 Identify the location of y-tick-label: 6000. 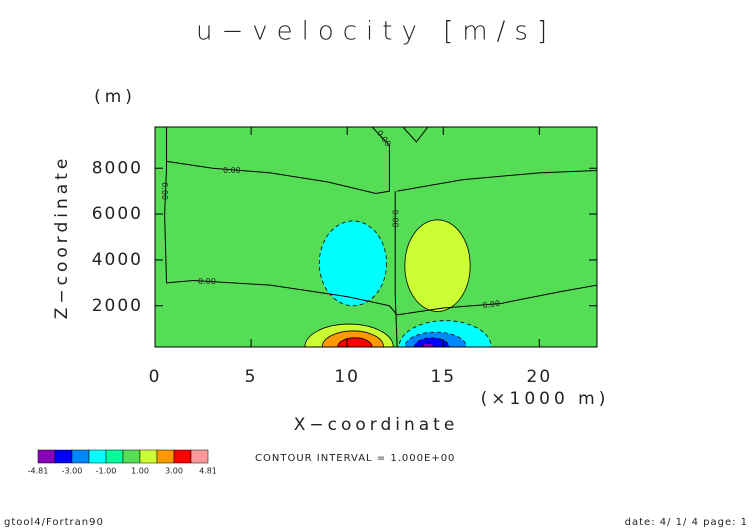
(117, 214).